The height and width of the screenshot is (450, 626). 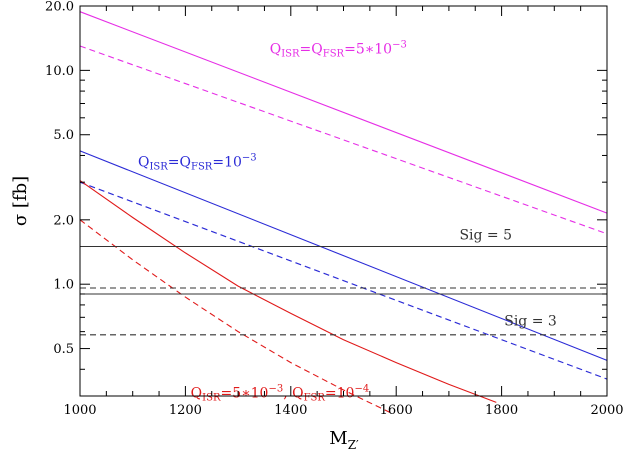 I want to click on y-tick-label: 5.0, so click(x=63, y=135).